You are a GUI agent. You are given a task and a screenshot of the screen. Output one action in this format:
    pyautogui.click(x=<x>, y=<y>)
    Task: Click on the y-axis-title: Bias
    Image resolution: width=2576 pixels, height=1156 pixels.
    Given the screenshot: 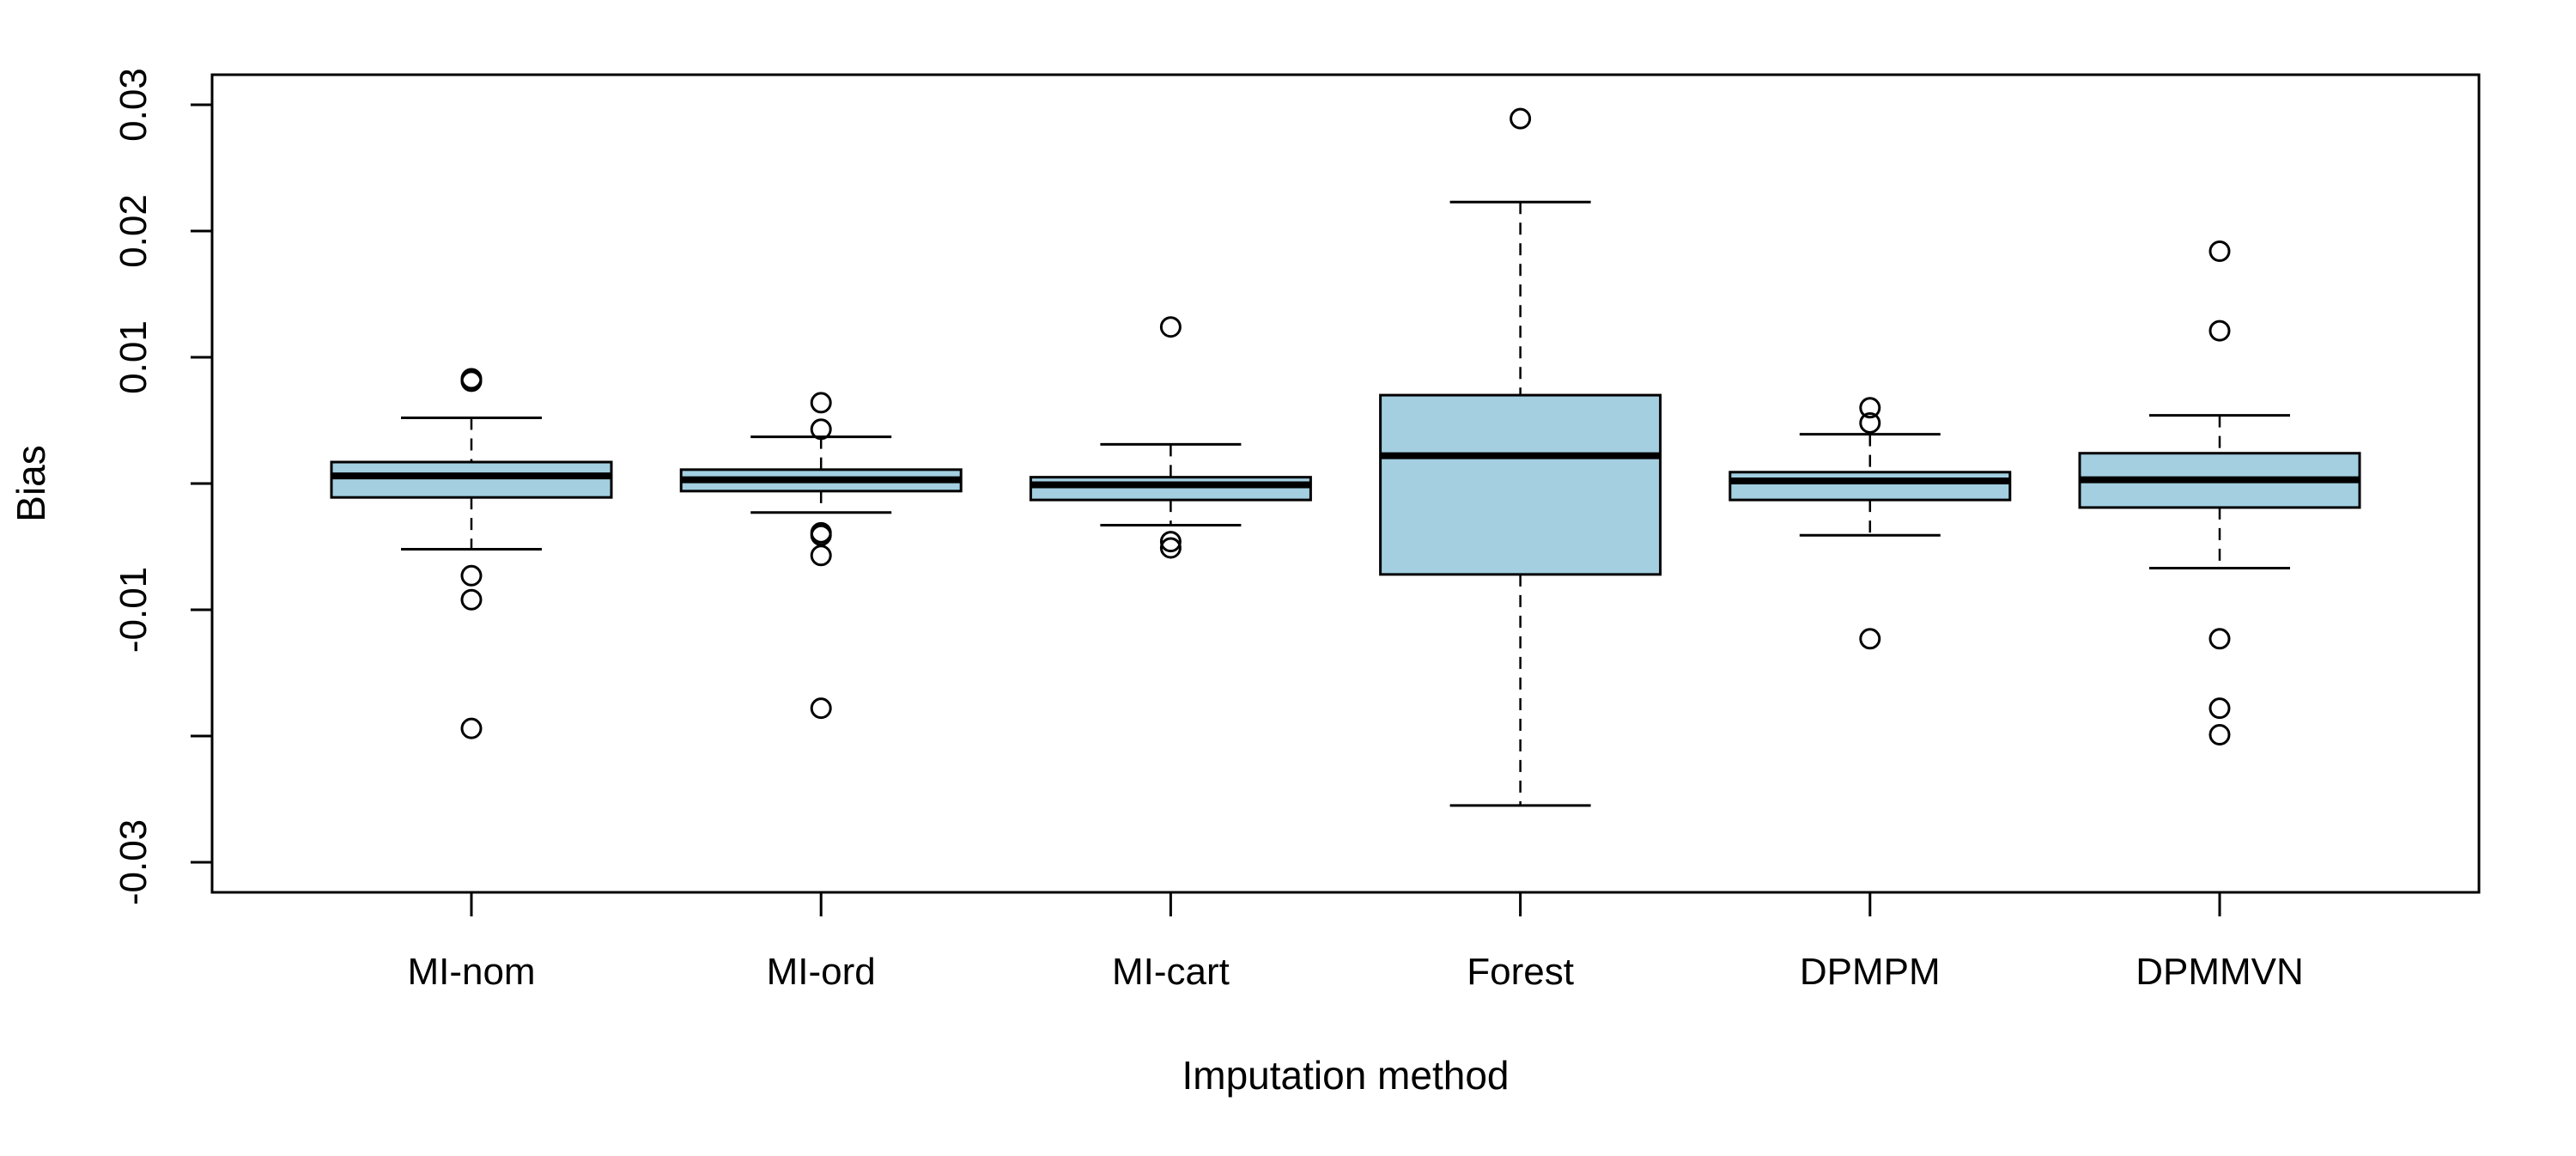 What is the action you would take?
    pyautogui.click(x=31, y=483)
    